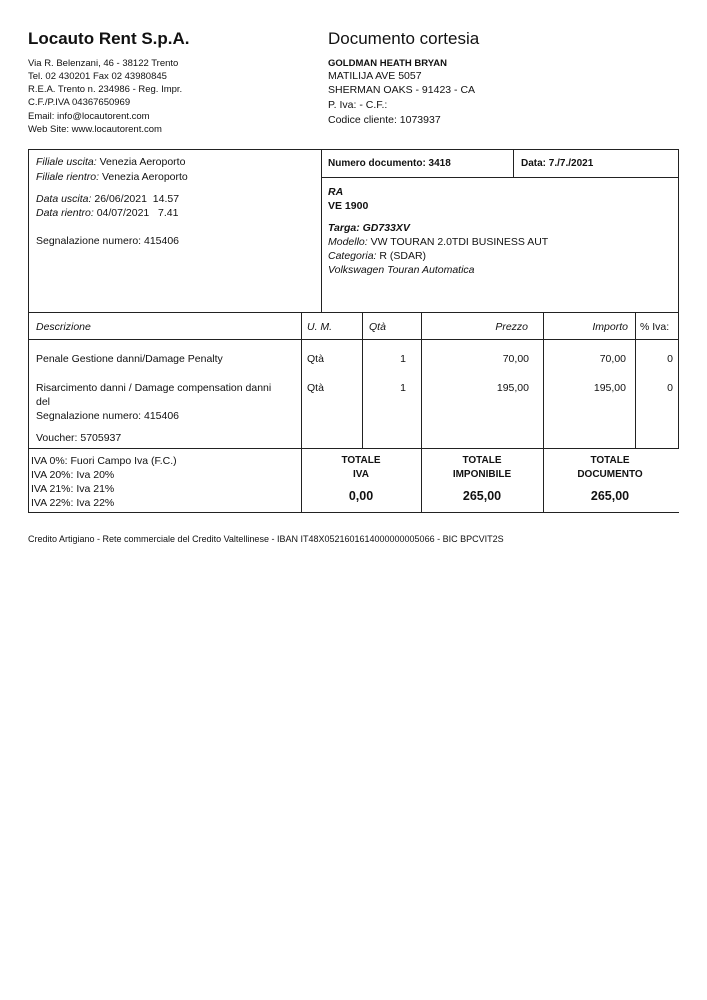 The width and height of the screenshot is (707, 1000). What do you see at coordinates (73, 475) in the screenshot?
I see `vat-line-20: IVA 20%: Iva 20%` at bounding box center [73, 475].